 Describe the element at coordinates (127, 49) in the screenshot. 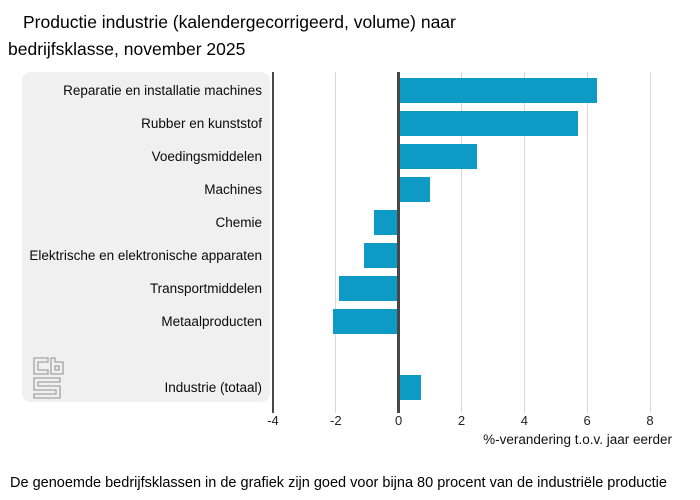

I see `chart-title-line2: bedrijfsklasse, november 2025` at that location.